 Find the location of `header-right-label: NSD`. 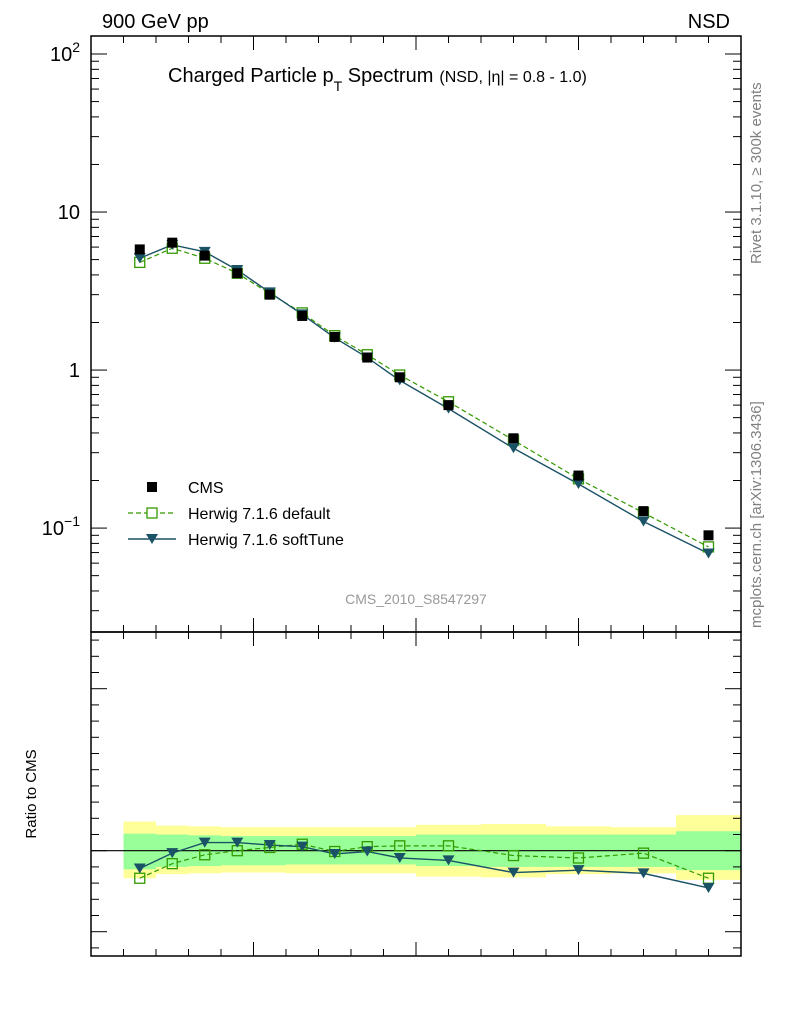

header-right-label: NSD is located at coordinates (709, 22).